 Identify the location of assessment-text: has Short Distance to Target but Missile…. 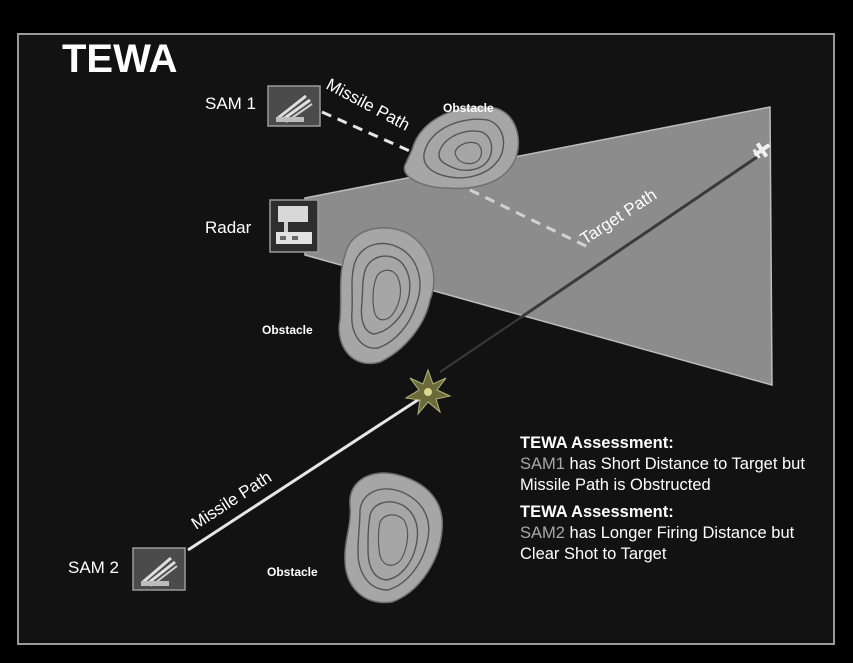
(662, 474).